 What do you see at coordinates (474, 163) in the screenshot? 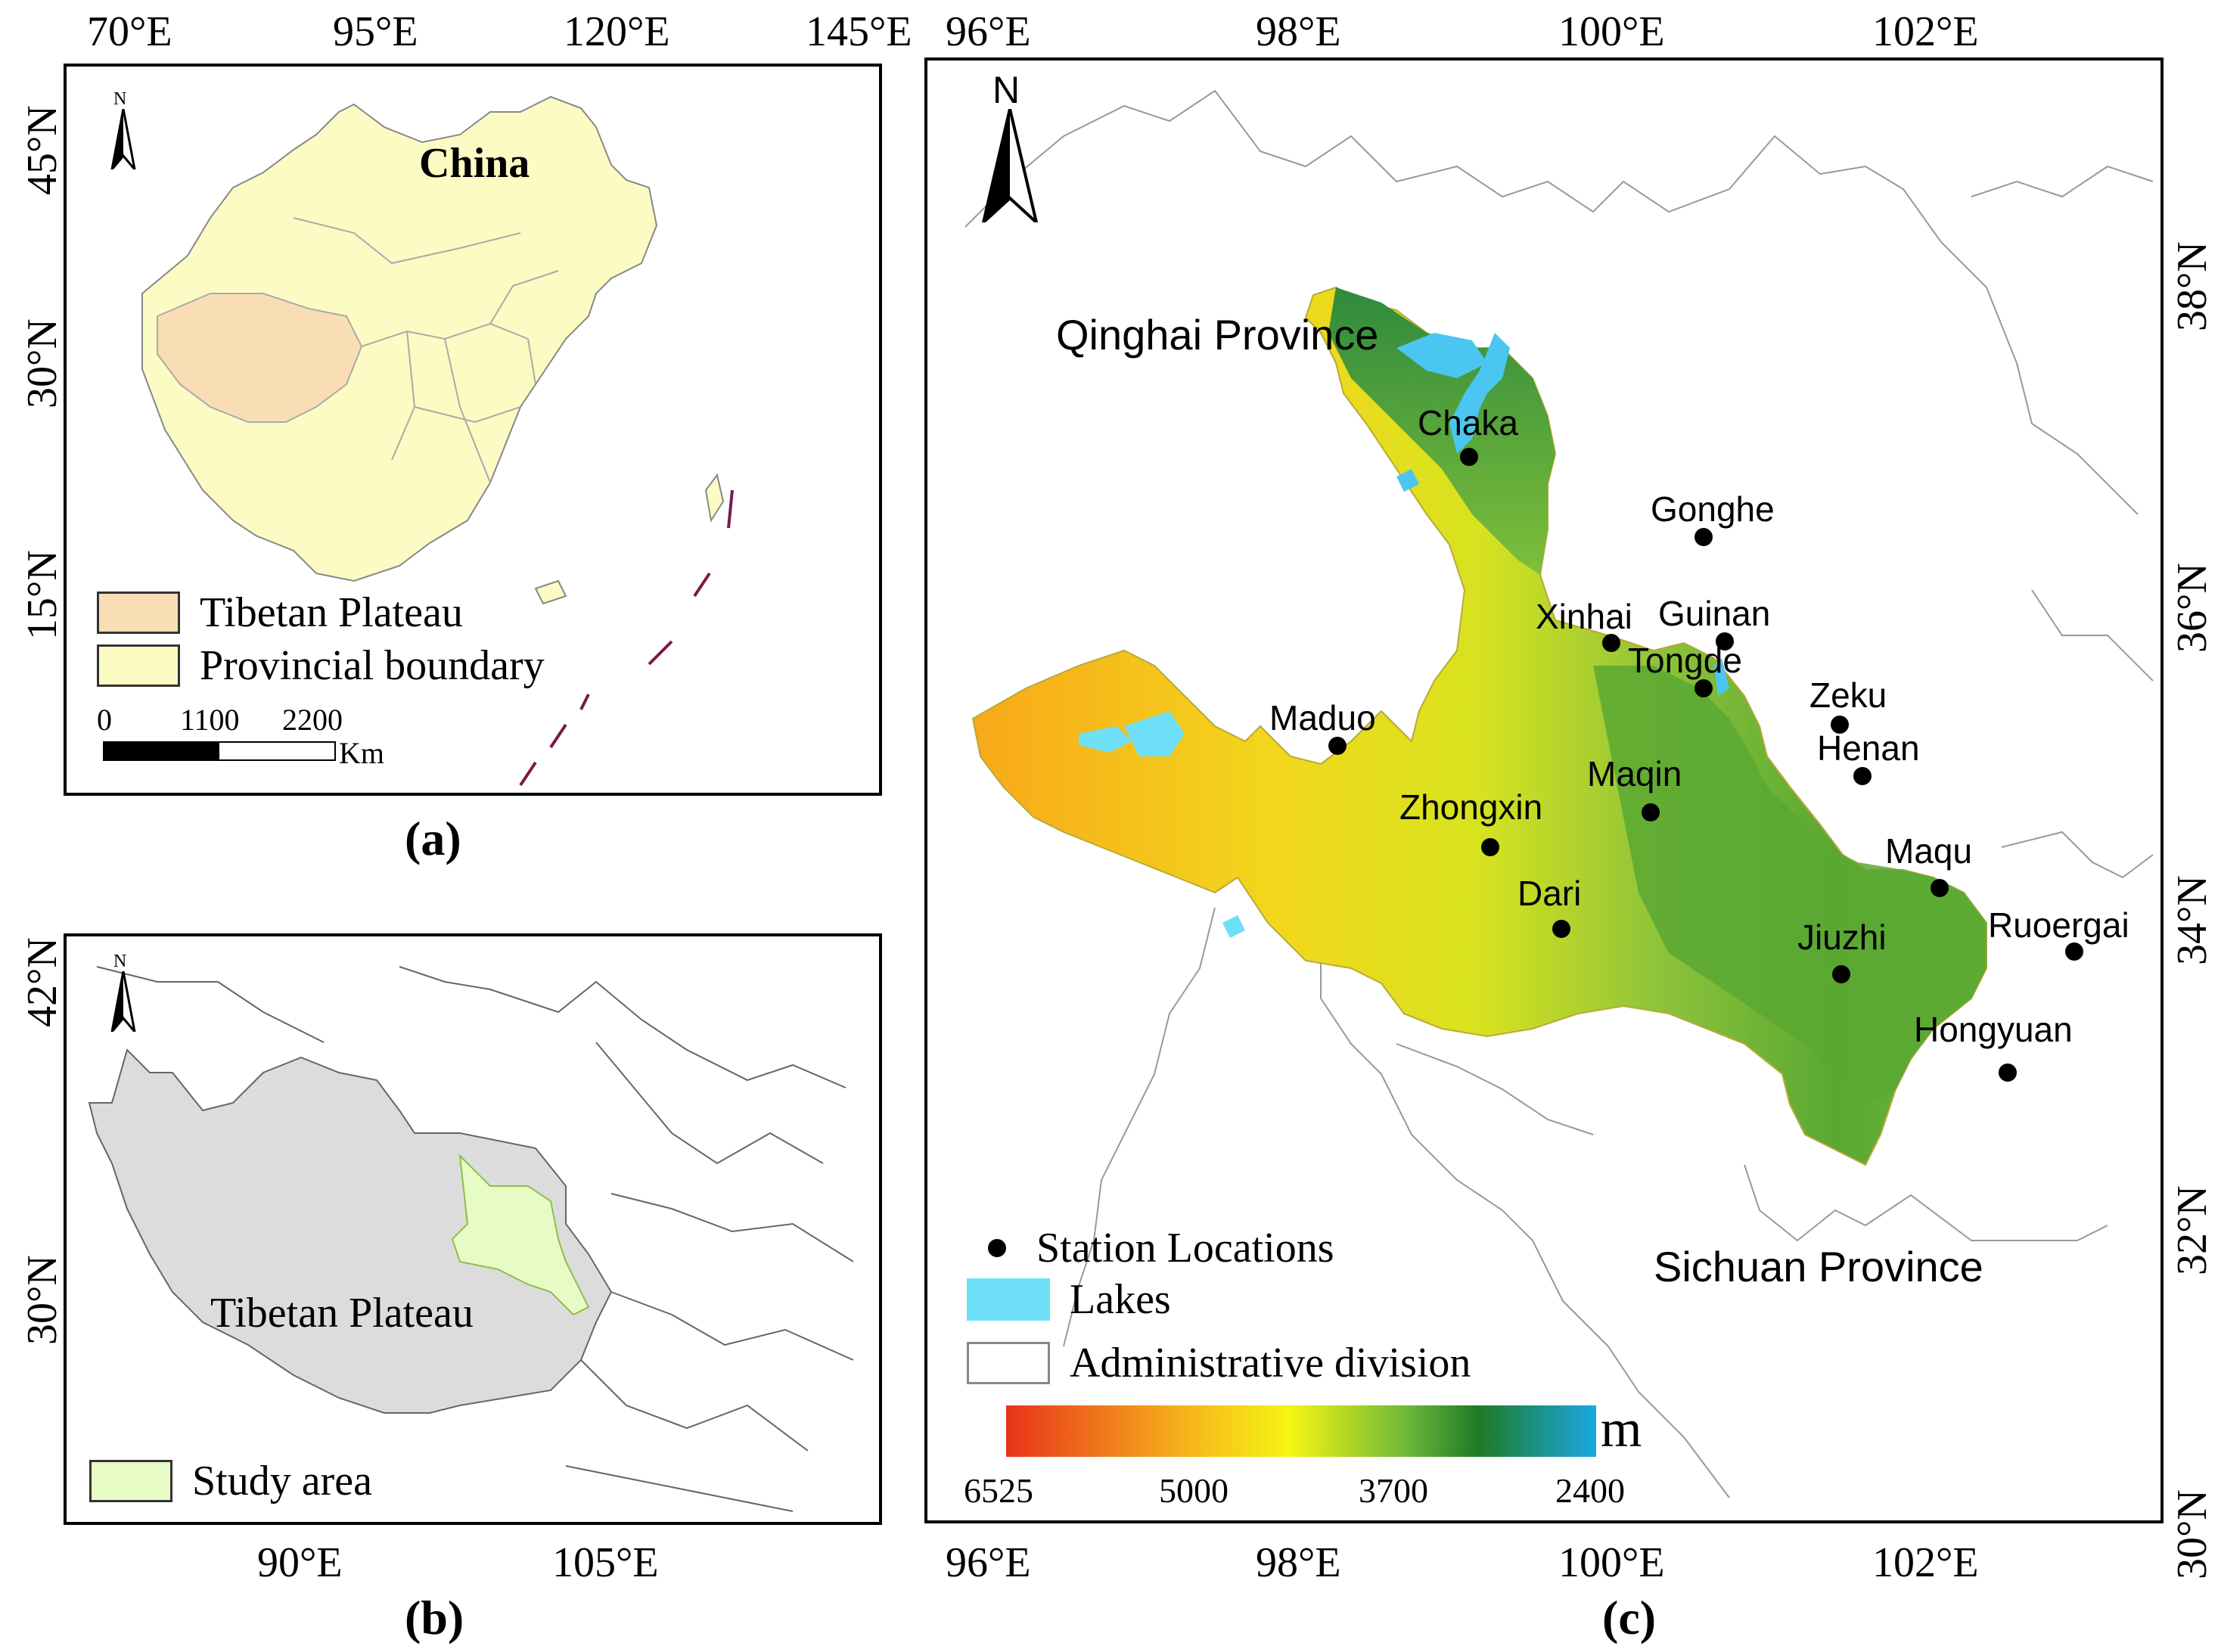
I see `map-title: China` at bounding box center [474, 163].